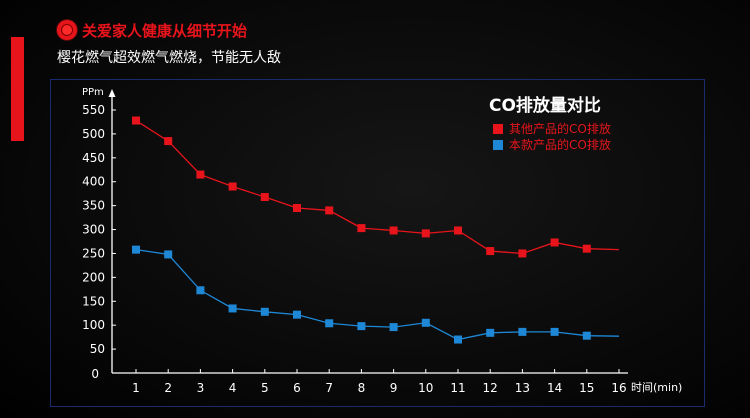  I want to click on legend-item-other: 其他产品的CO排放, so click(552, 128).